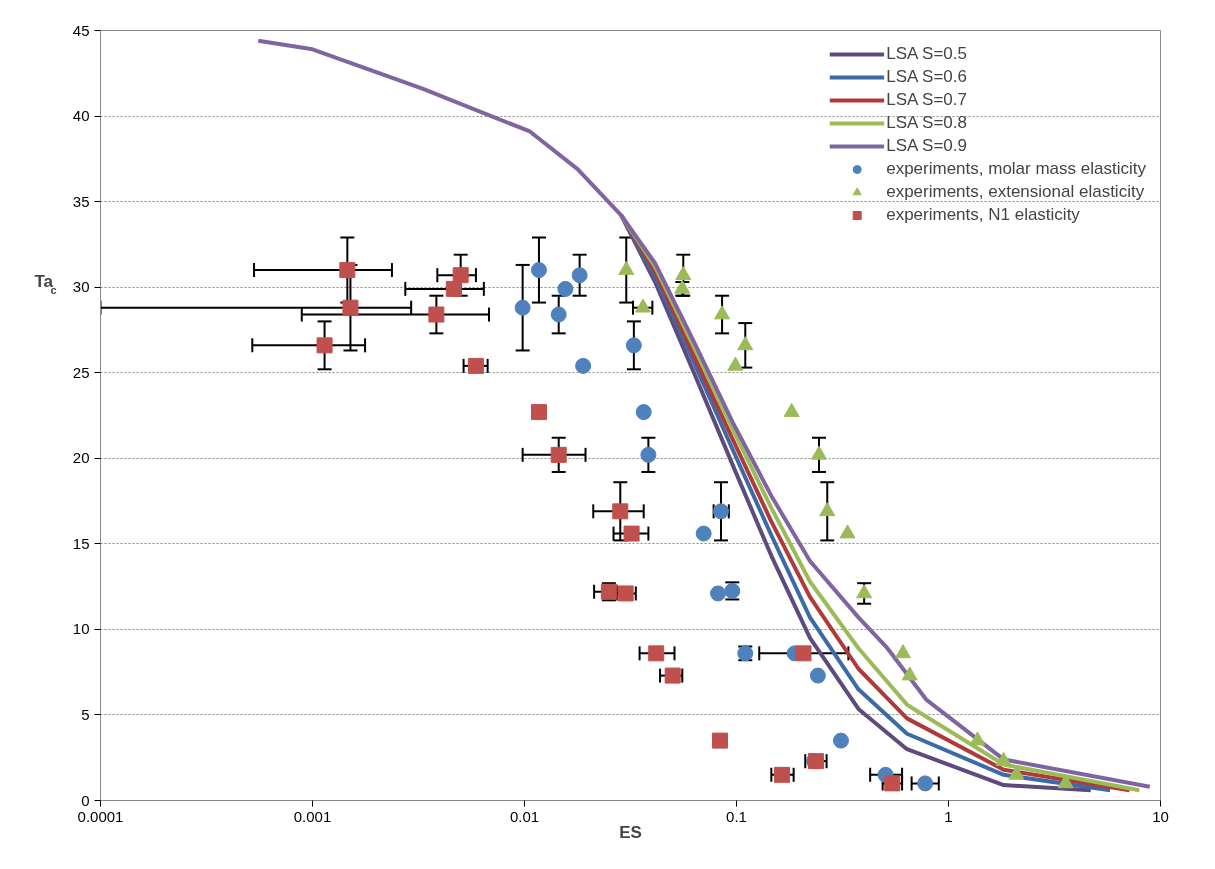 This screenshot has height=869, width=1215. What do you see at coordinates (85, 800) in the screenshot?
I see `y-tick-label: 0` at bounding box center [85, 800].